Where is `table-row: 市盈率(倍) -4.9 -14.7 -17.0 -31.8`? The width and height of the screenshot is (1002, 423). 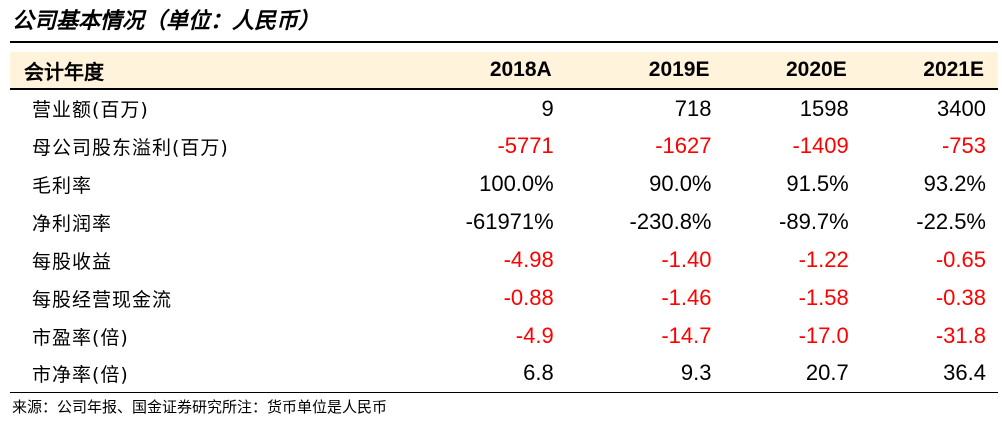 table-row: 市盈率(倍) -4.9 -14.7 -17.0 -31.8 is located at coordinates (504, 336).